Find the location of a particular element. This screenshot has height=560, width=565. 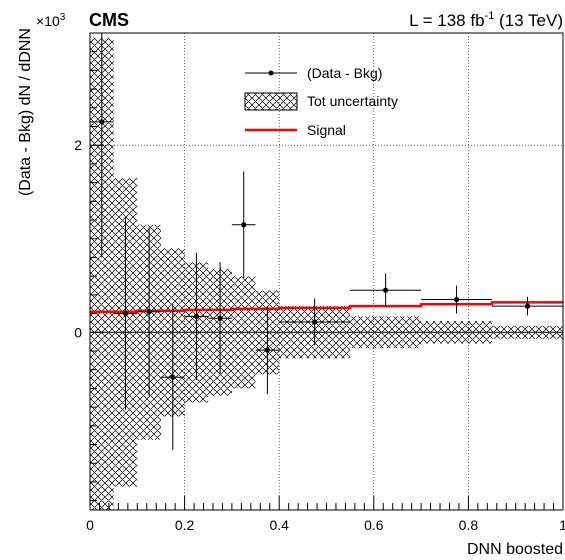

y-axis: 02 is located at coordinates (89, 267).